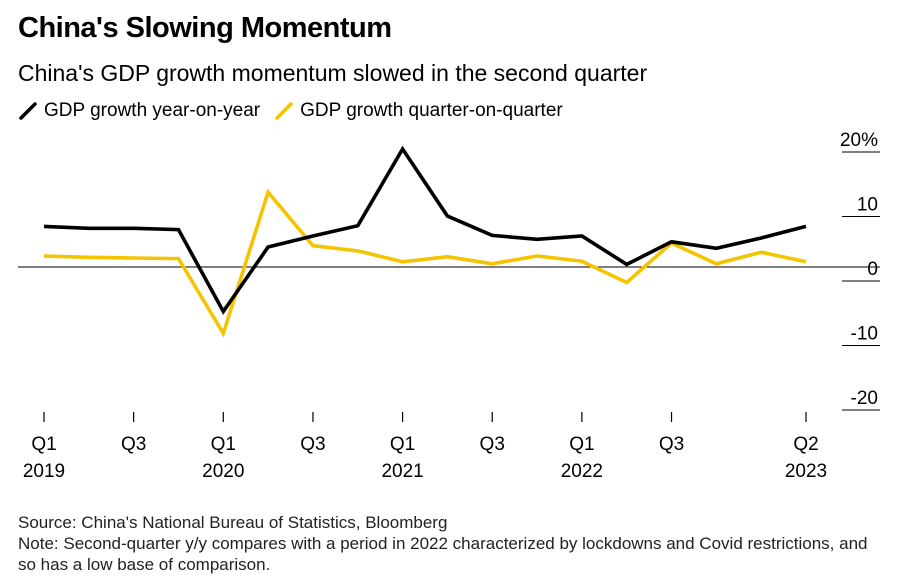  What do you see at coordinates (867, 205) in the screenshot?
I see `y-tick-label: 10` at bounding box center [867, 205].